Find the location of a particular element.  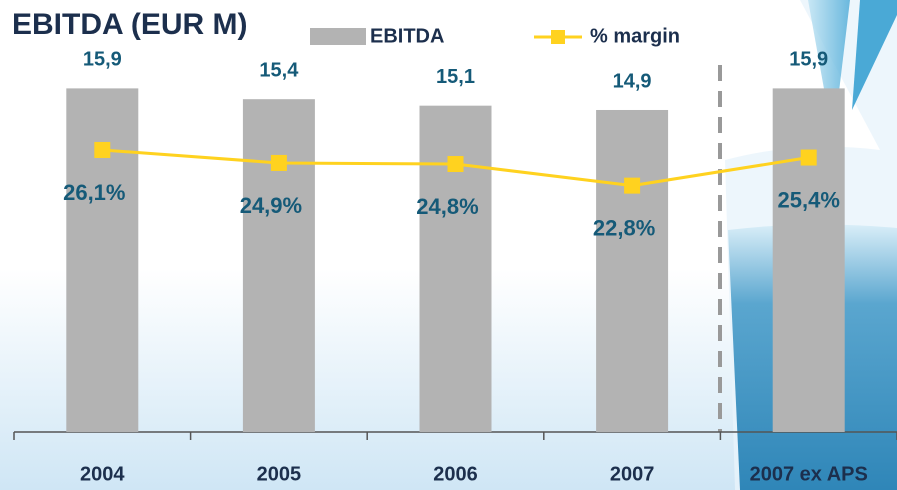

margin-value-label: 24,8% is located at coordinates (447, 206).